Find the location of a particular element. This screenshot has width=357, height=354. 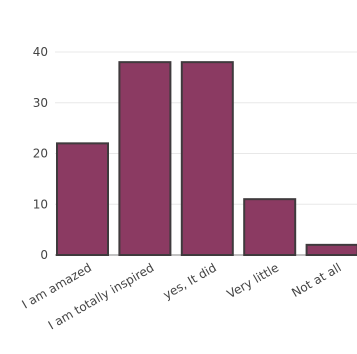

y-axis: 0 10 20 30 40 is located at coordinates (40, 153).